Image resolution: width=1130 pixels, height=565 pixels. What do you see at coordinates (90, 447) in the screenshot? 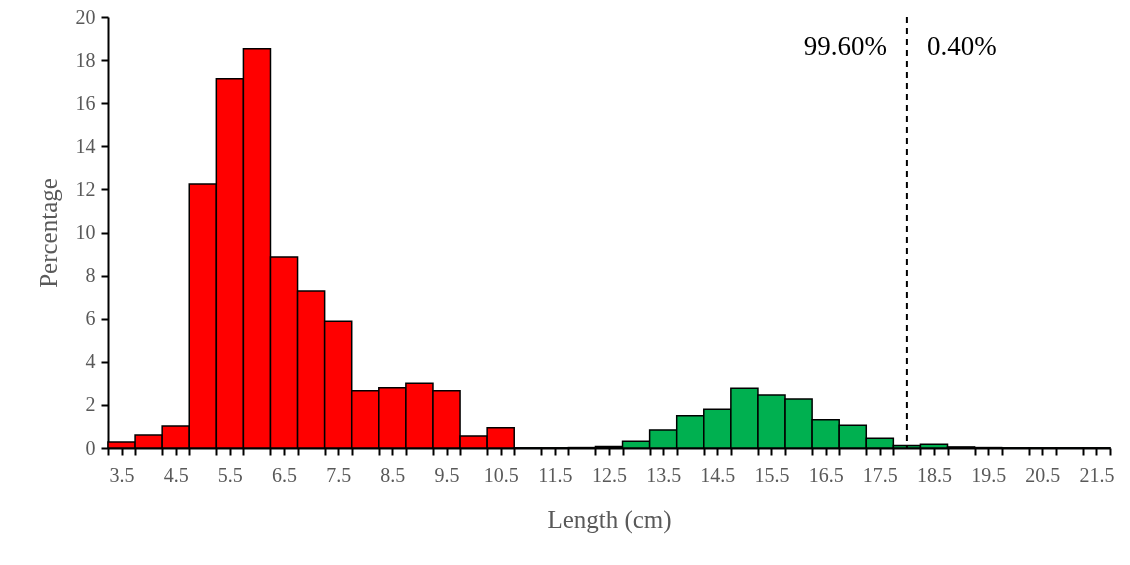
I see `y-tick-label: 0` at bounding box center [90, 447].